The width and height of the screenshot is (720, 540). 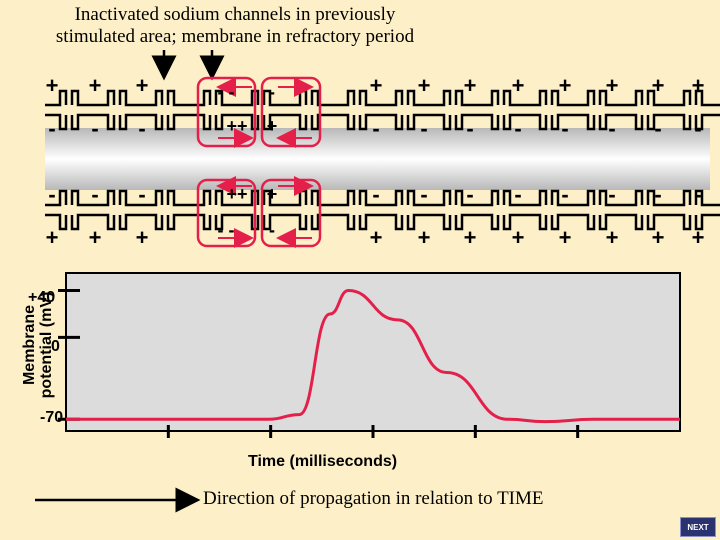 I want to click on y-tick-label-plus40: +40, so click(x=42, y=297).